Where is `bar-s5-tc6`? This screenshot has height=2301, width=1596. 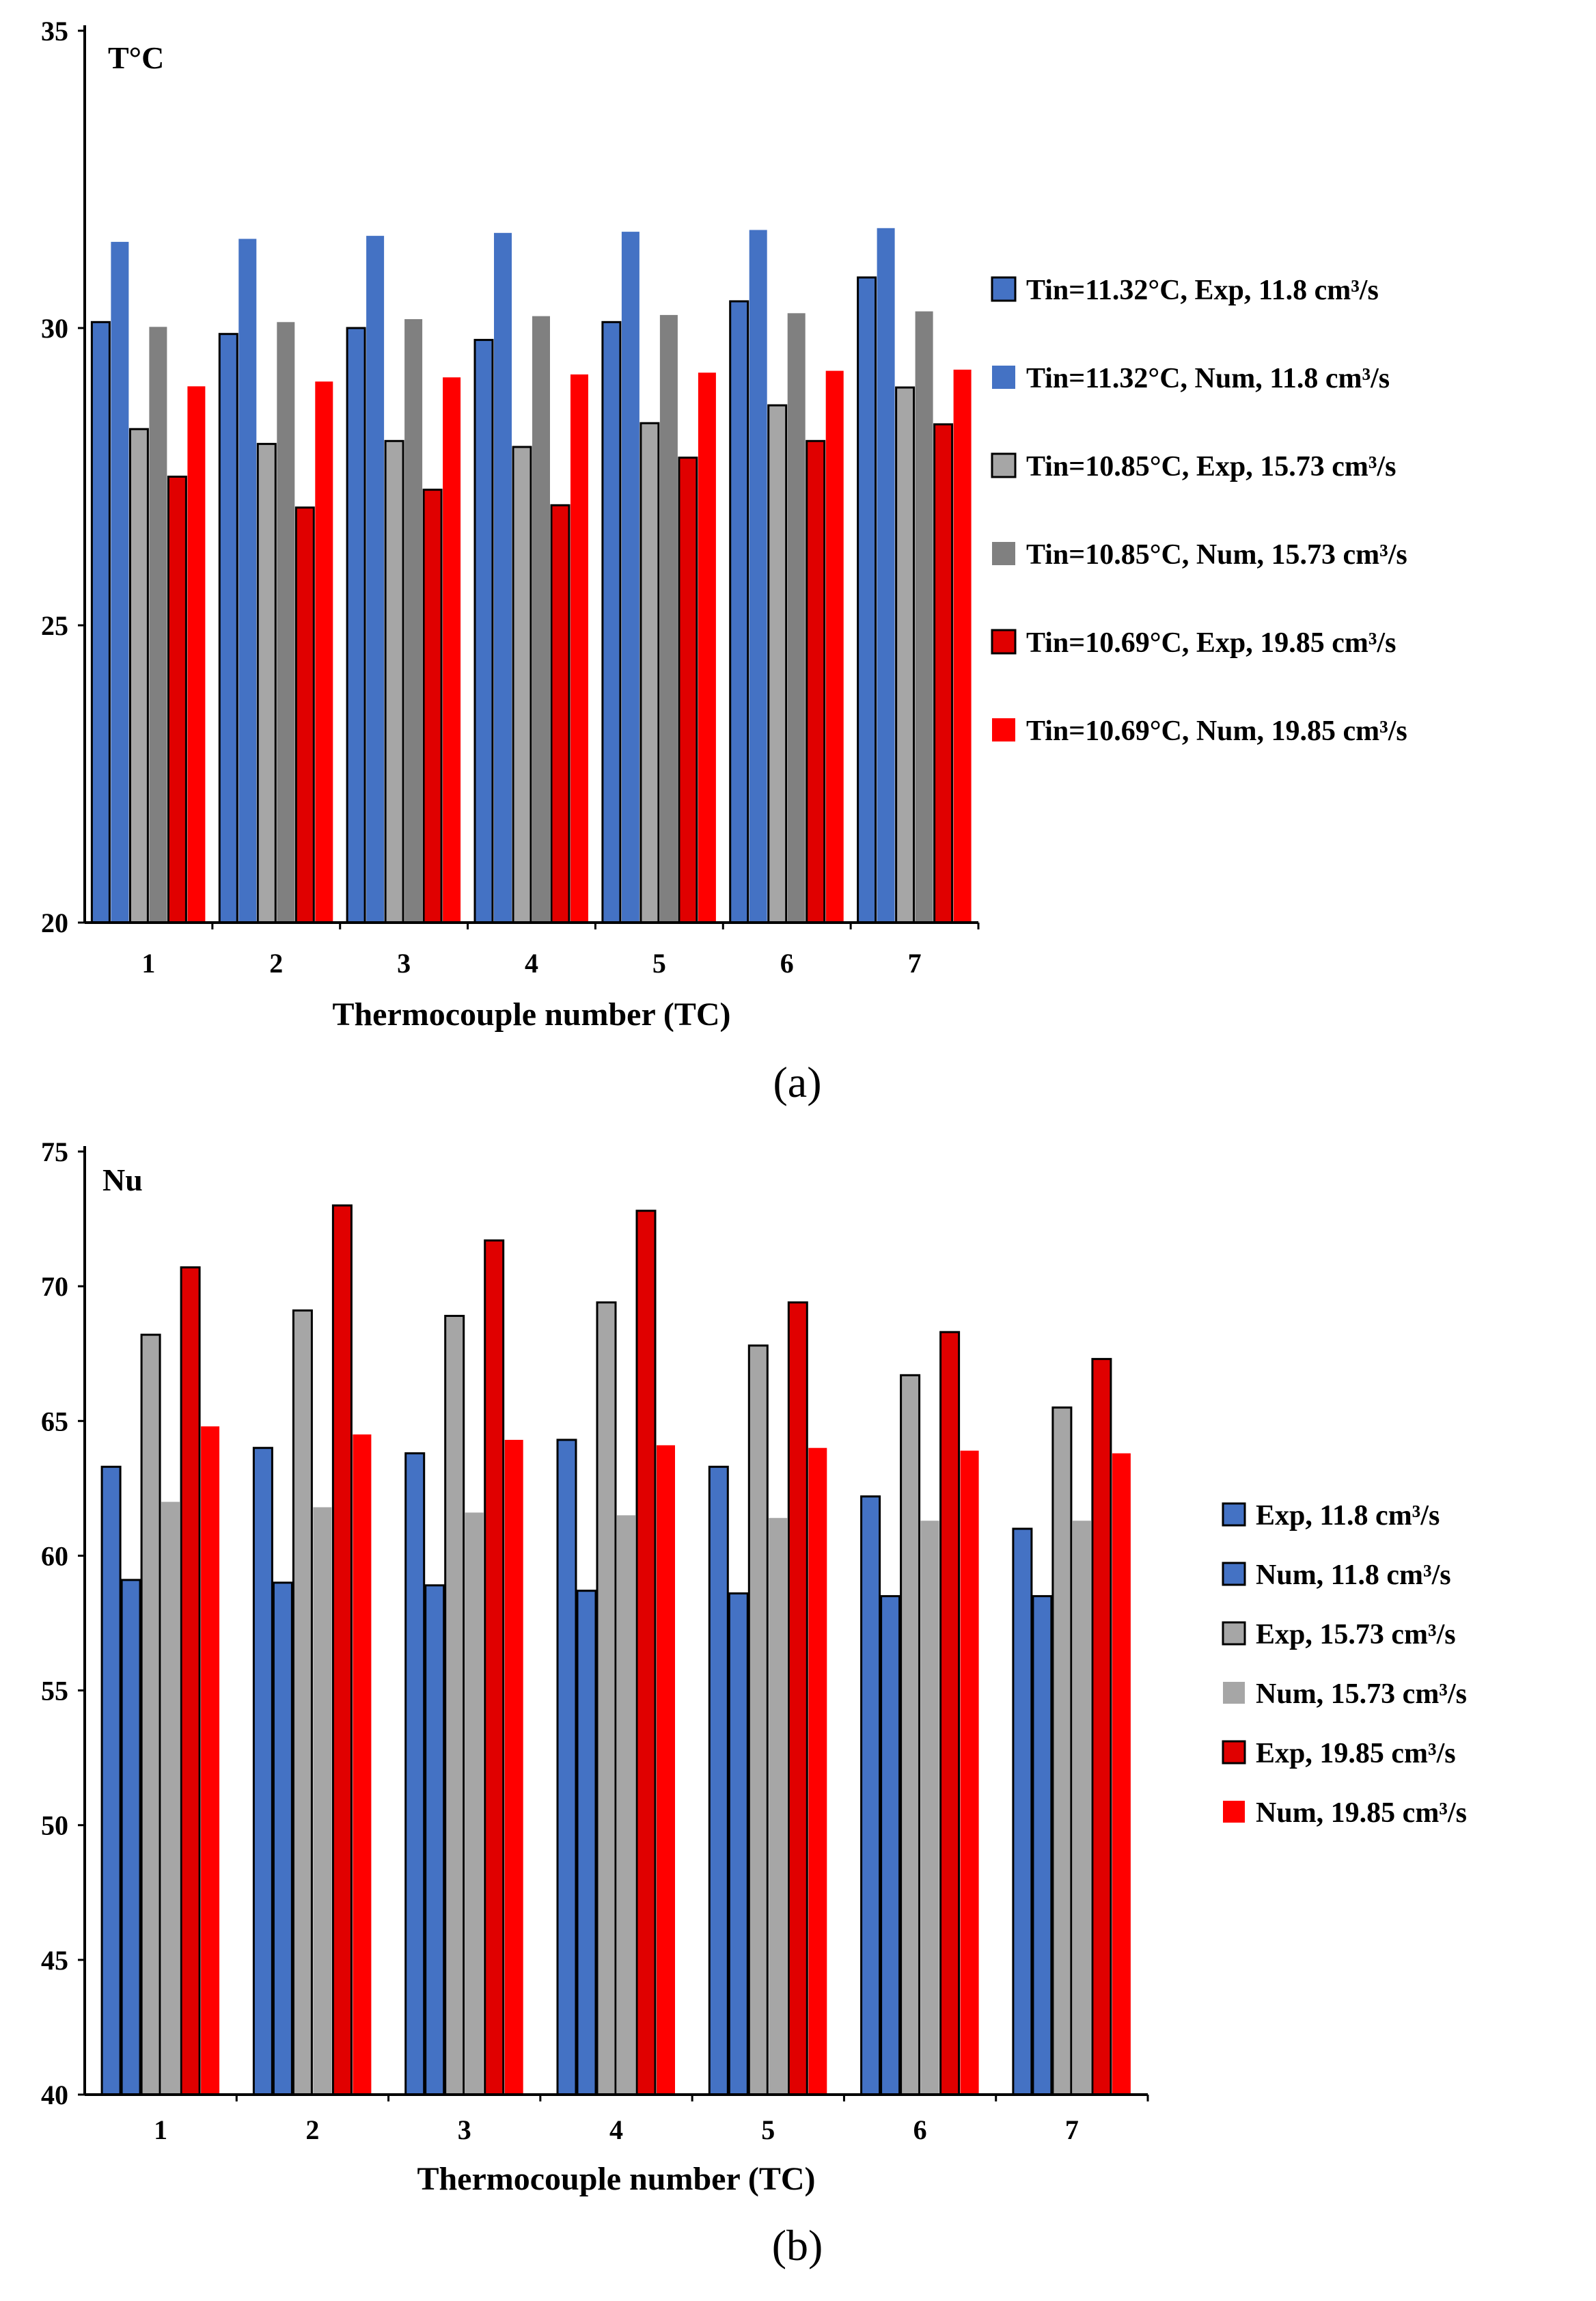
bar-s5-tc6 is located at coordinates (950, 1713).